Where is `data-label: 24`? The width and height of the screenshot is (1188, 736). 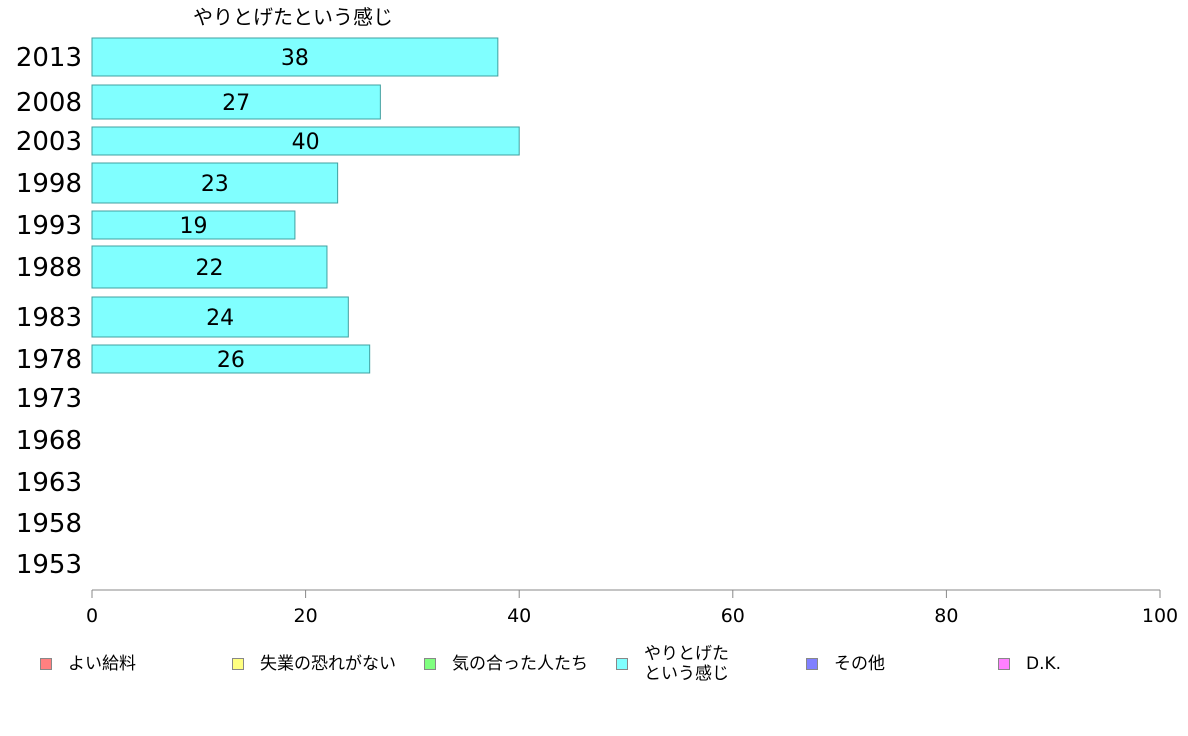
data-label: 24 is located at coordinates (220, 318).